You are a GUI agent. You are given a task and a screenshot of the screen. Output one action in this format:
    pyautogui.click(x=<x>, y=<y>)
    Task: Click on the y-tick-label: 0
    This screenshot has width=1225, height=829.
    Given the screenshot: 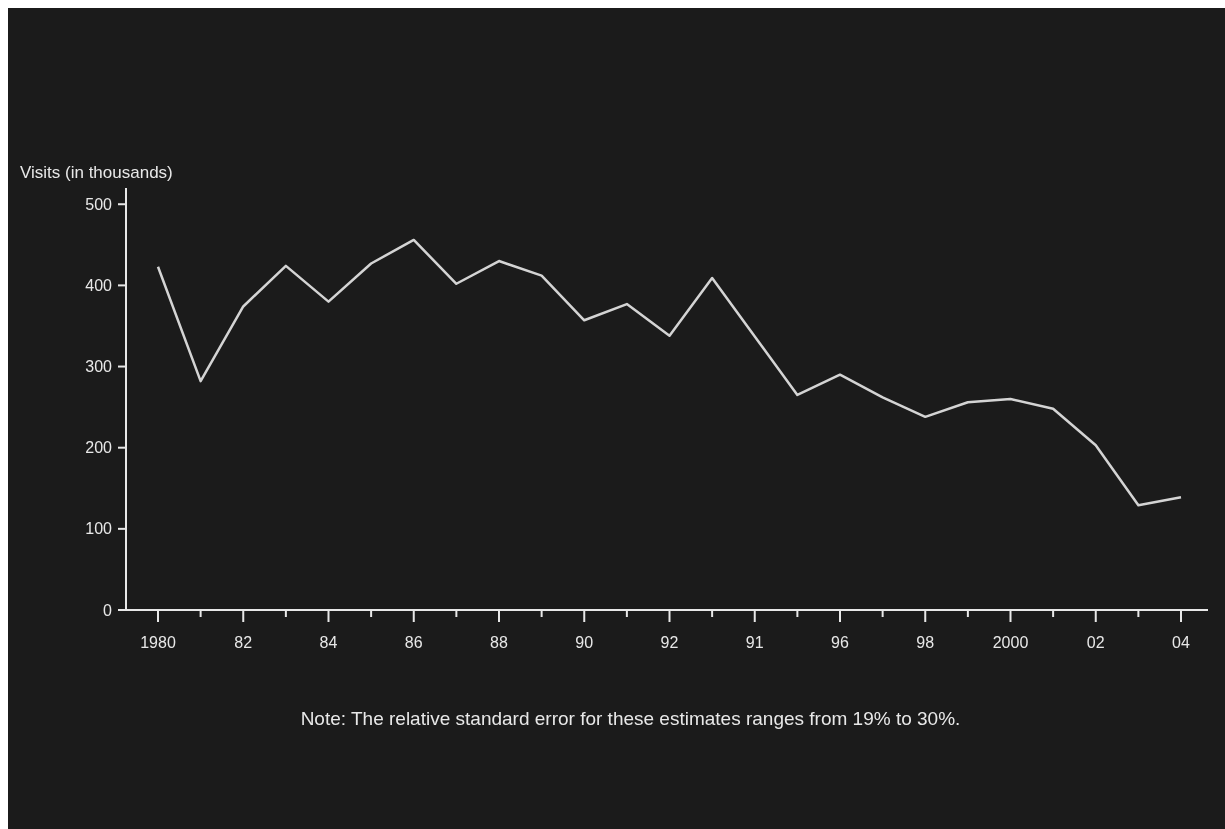 What is the action you would take?
    pyautogui.click(x=108, y=610)
    